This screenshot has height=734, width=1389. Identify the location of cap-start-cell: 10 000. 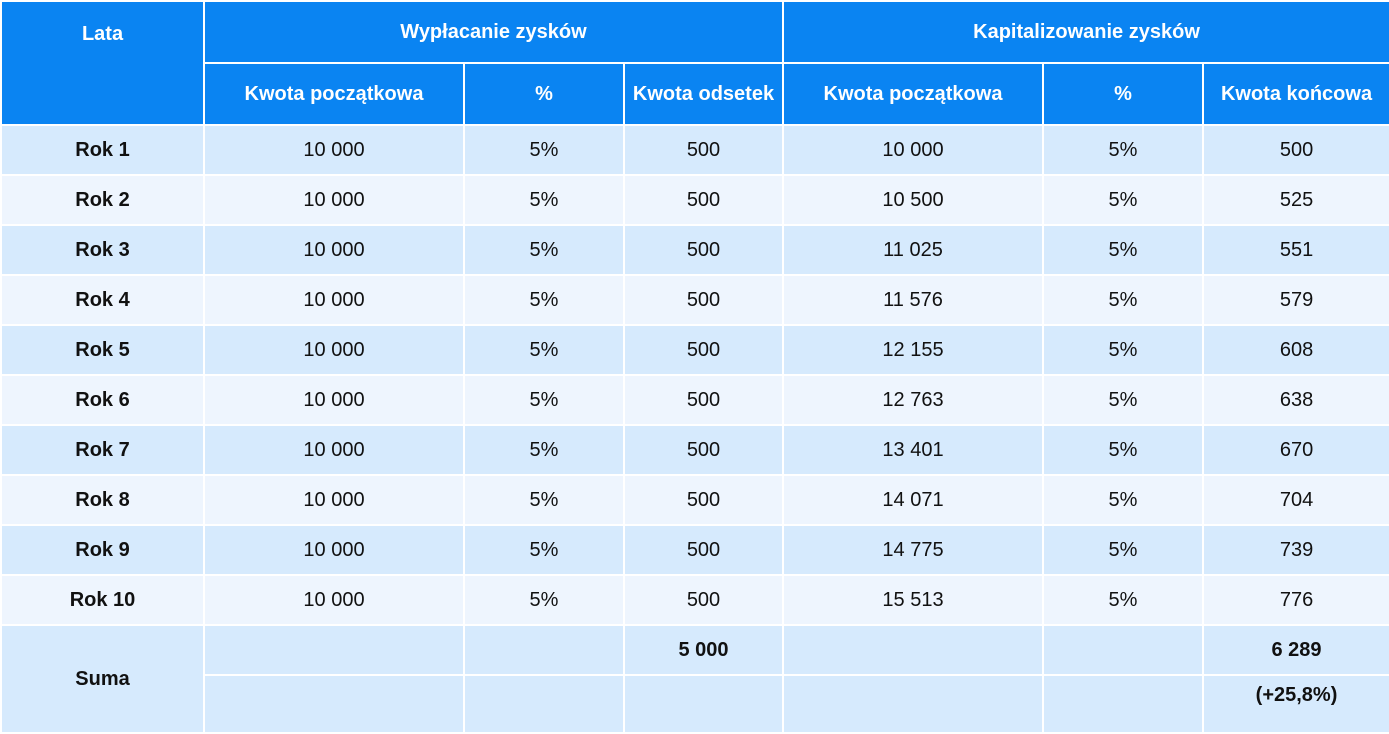
(913, 150).